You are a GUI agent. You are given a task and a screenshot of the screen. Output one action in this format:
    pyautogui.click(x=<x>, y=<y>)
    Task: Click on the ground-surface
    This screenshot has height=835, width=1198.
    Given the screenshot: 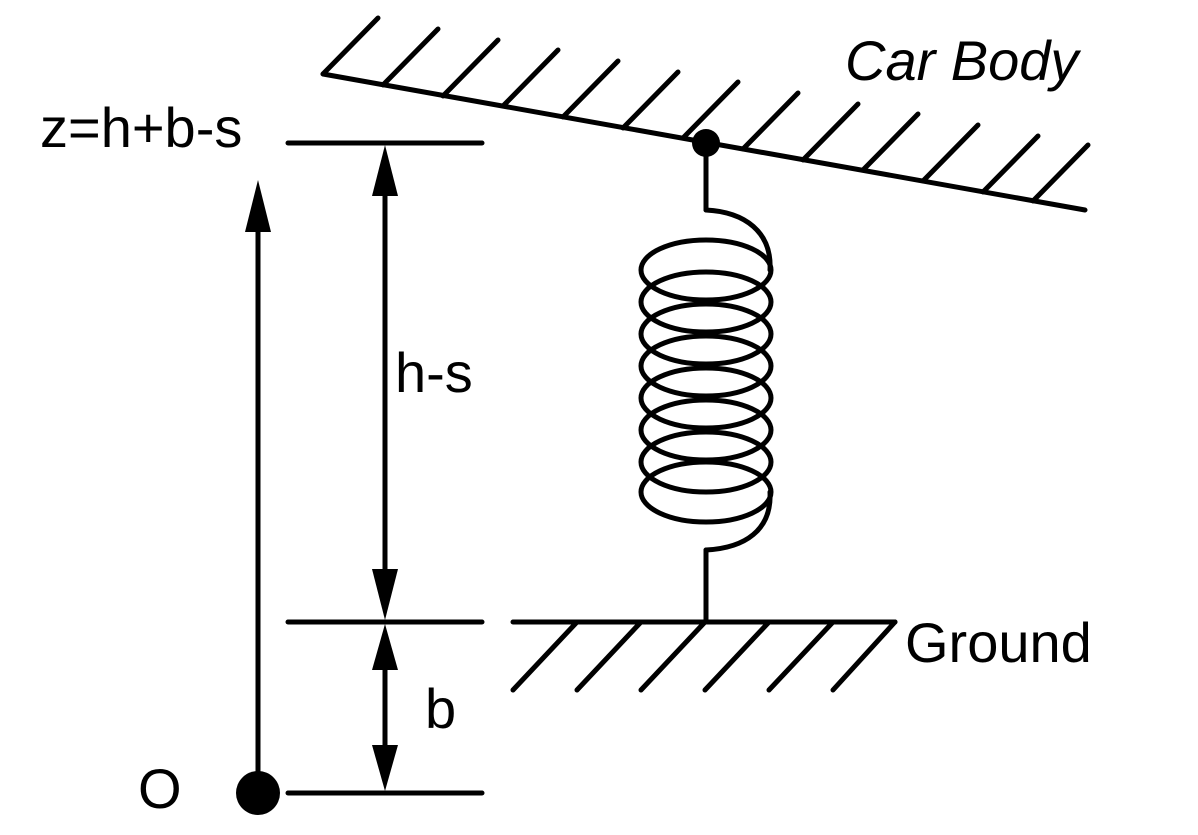 What is the action you would take?
    pyautogui.click(x=704, y=656)
    